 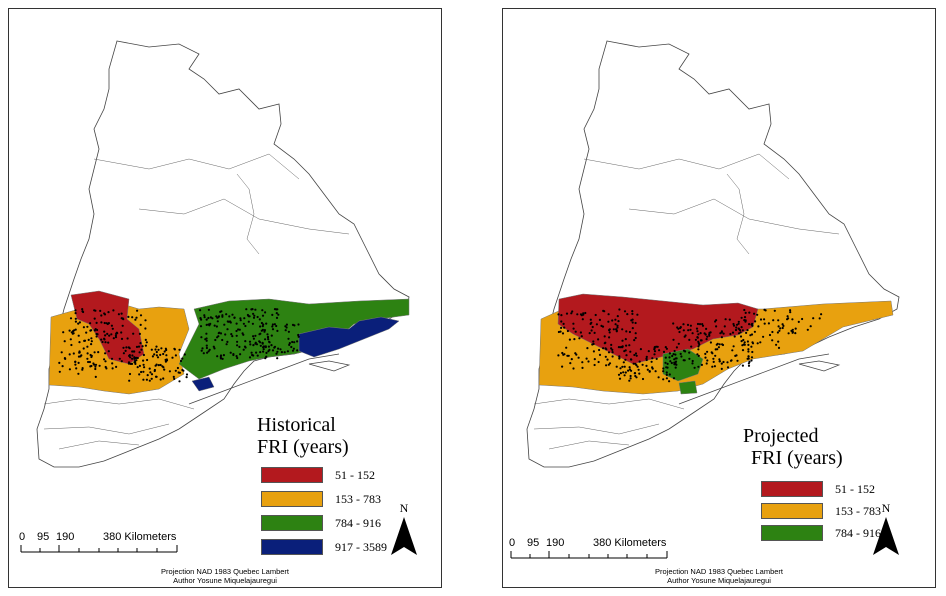 I want to click on legend-label: 153 - 783, so click(x=358, y=499).